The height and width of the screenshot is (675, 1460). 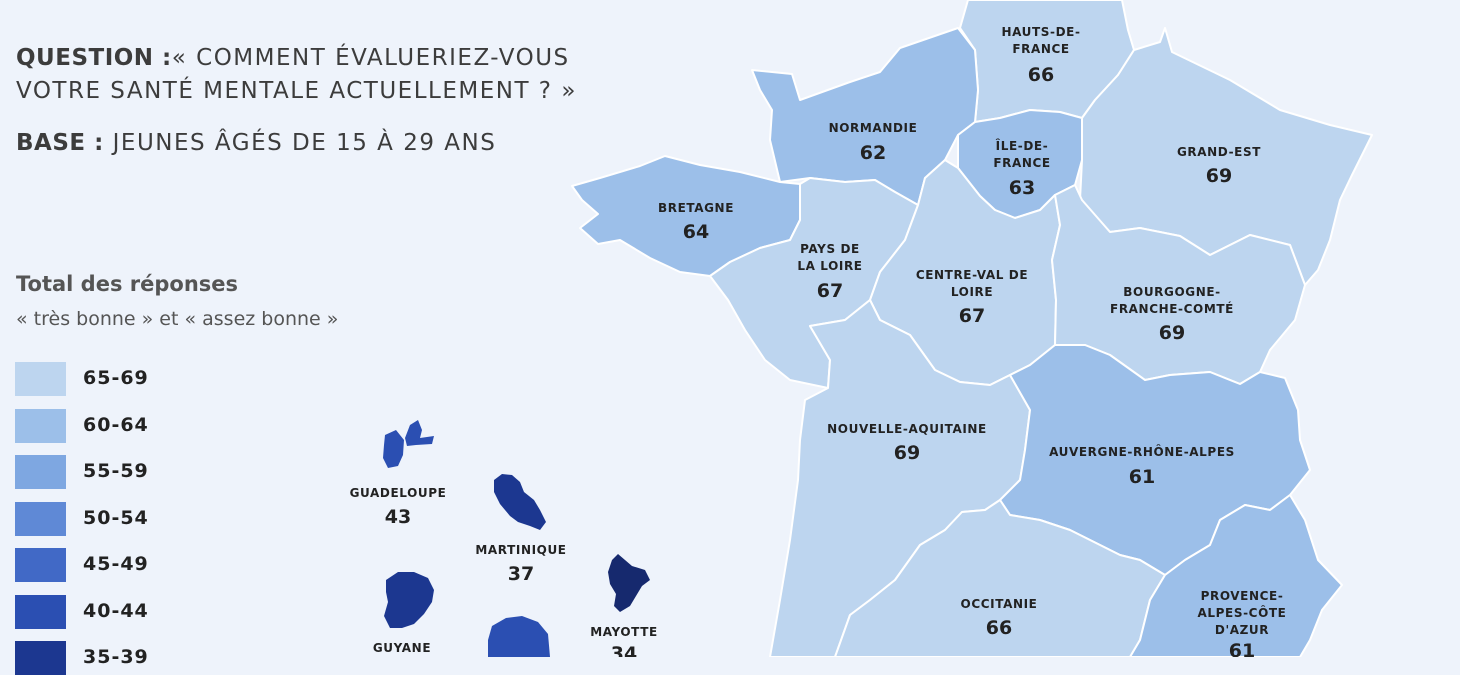 What do you see at coordinates (972, 275) in the screenshot?
I see `region-name: CENTRE-VAL DE` at bounding box center [972, 275].